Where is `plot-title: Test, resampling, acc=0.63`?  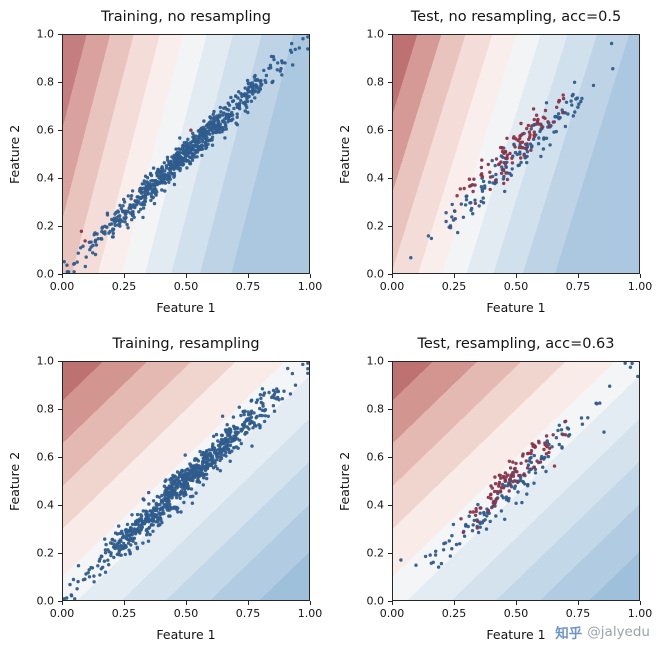
plot-title: Test, resampling, acc=0.63 is located at coordinates (516, 344).